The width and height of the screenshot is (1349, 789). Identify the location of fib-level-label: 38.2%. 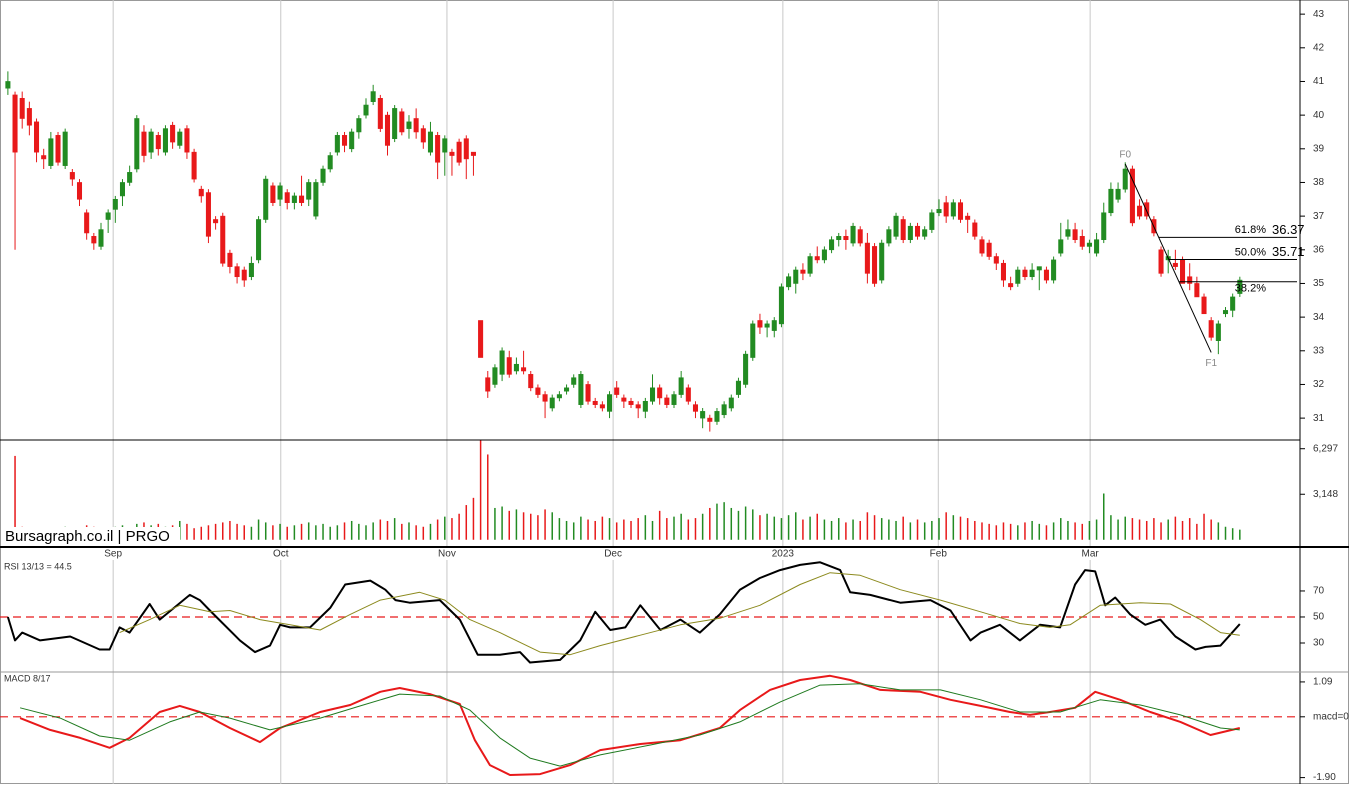
(1250, 289).